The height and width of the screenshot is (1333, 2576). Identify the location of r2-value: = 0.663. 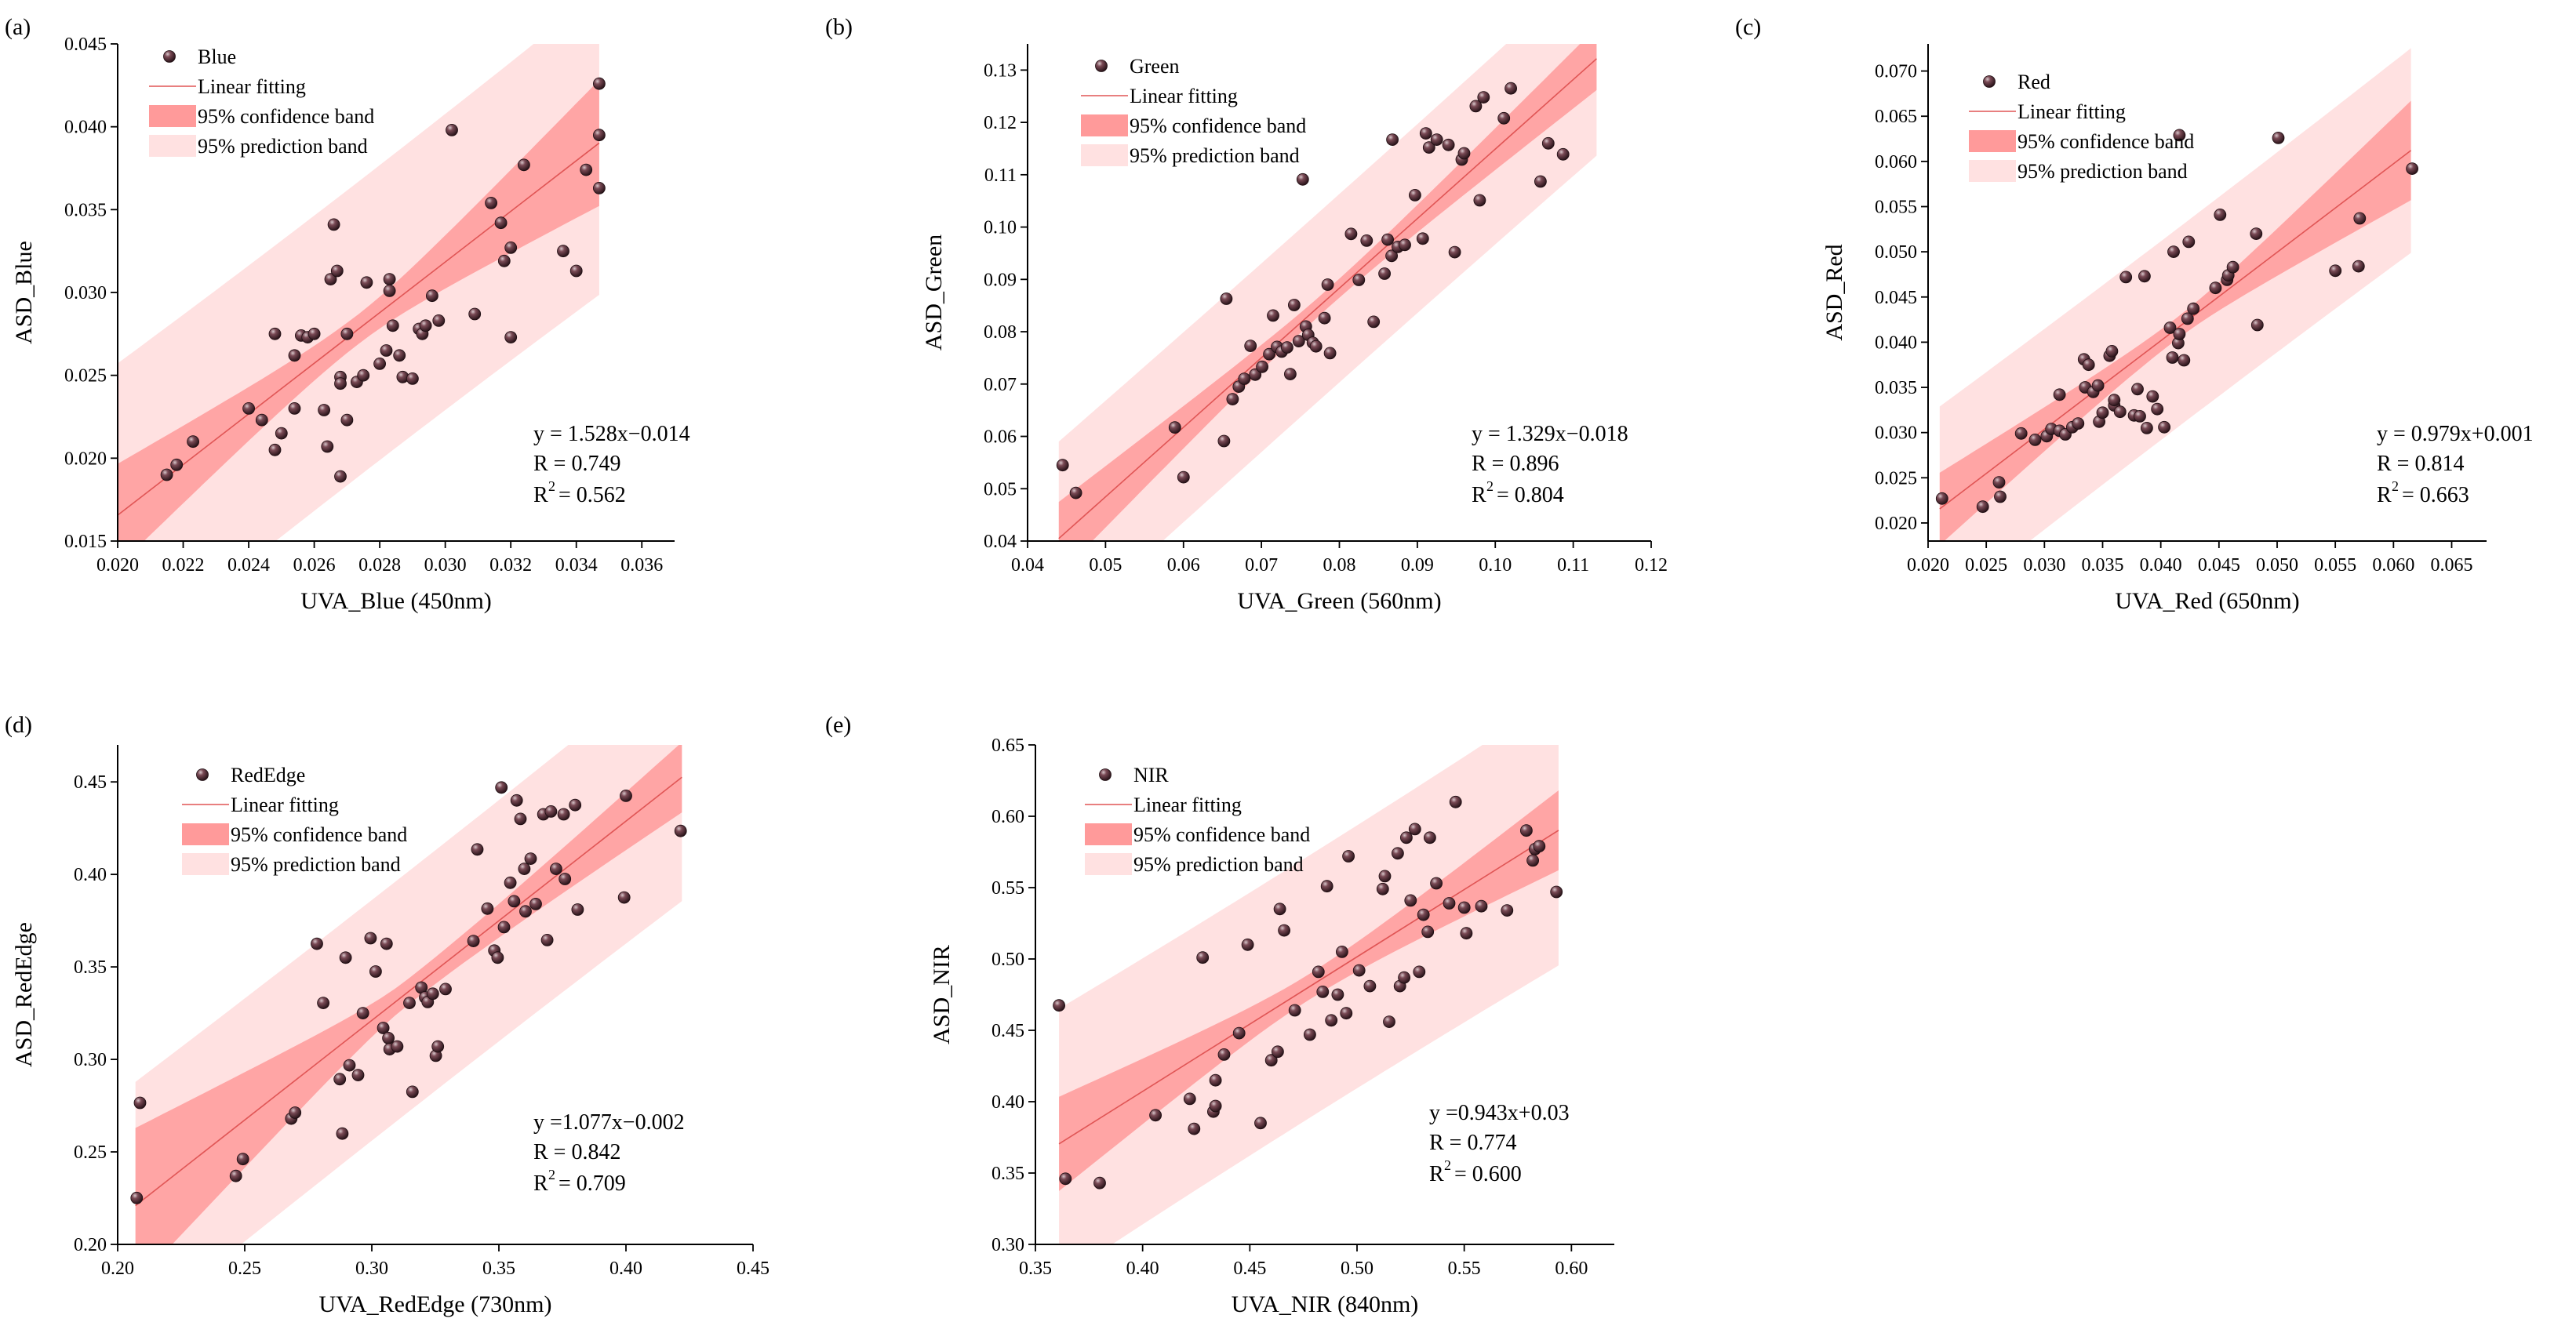
(2435, 495).